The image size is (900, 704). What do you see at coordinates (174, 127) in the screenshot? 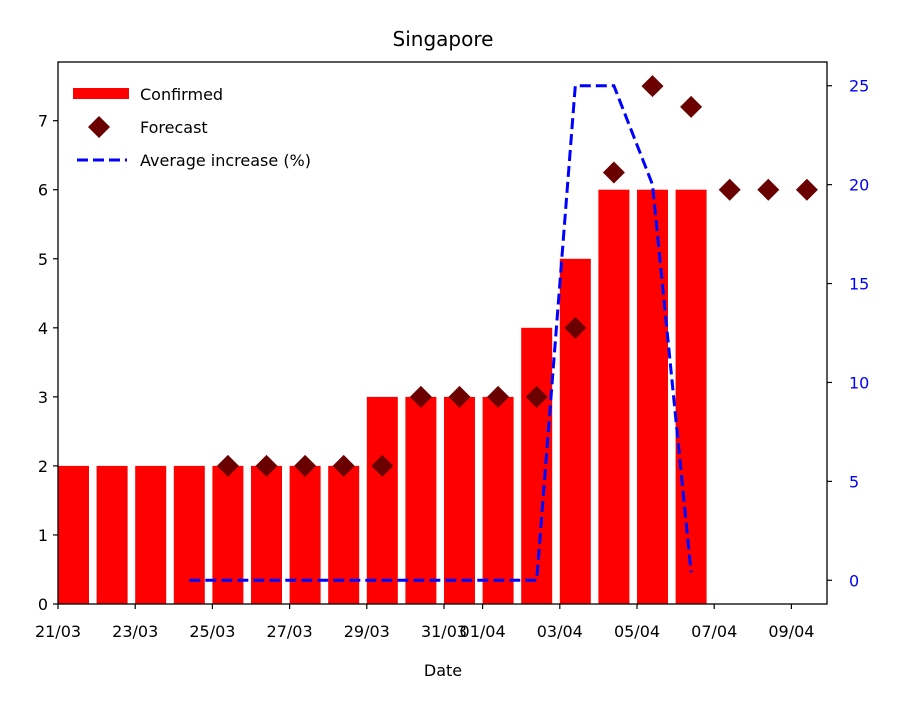
I see `legend-label-forecast: Forecast` at bounding box center [174, 127].